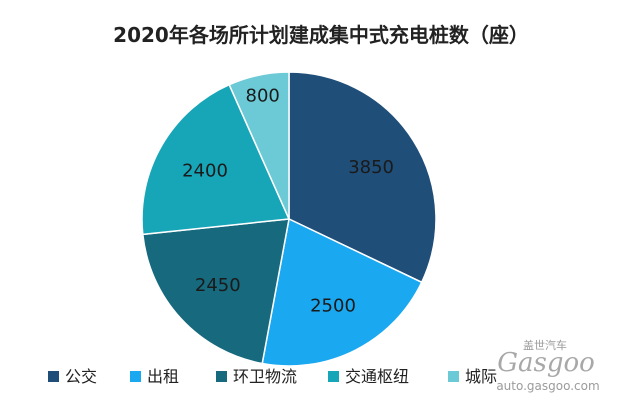  I want to click on legend: 公交 出租 环卫物流 交通枢纽 城际, so click(272, 376).